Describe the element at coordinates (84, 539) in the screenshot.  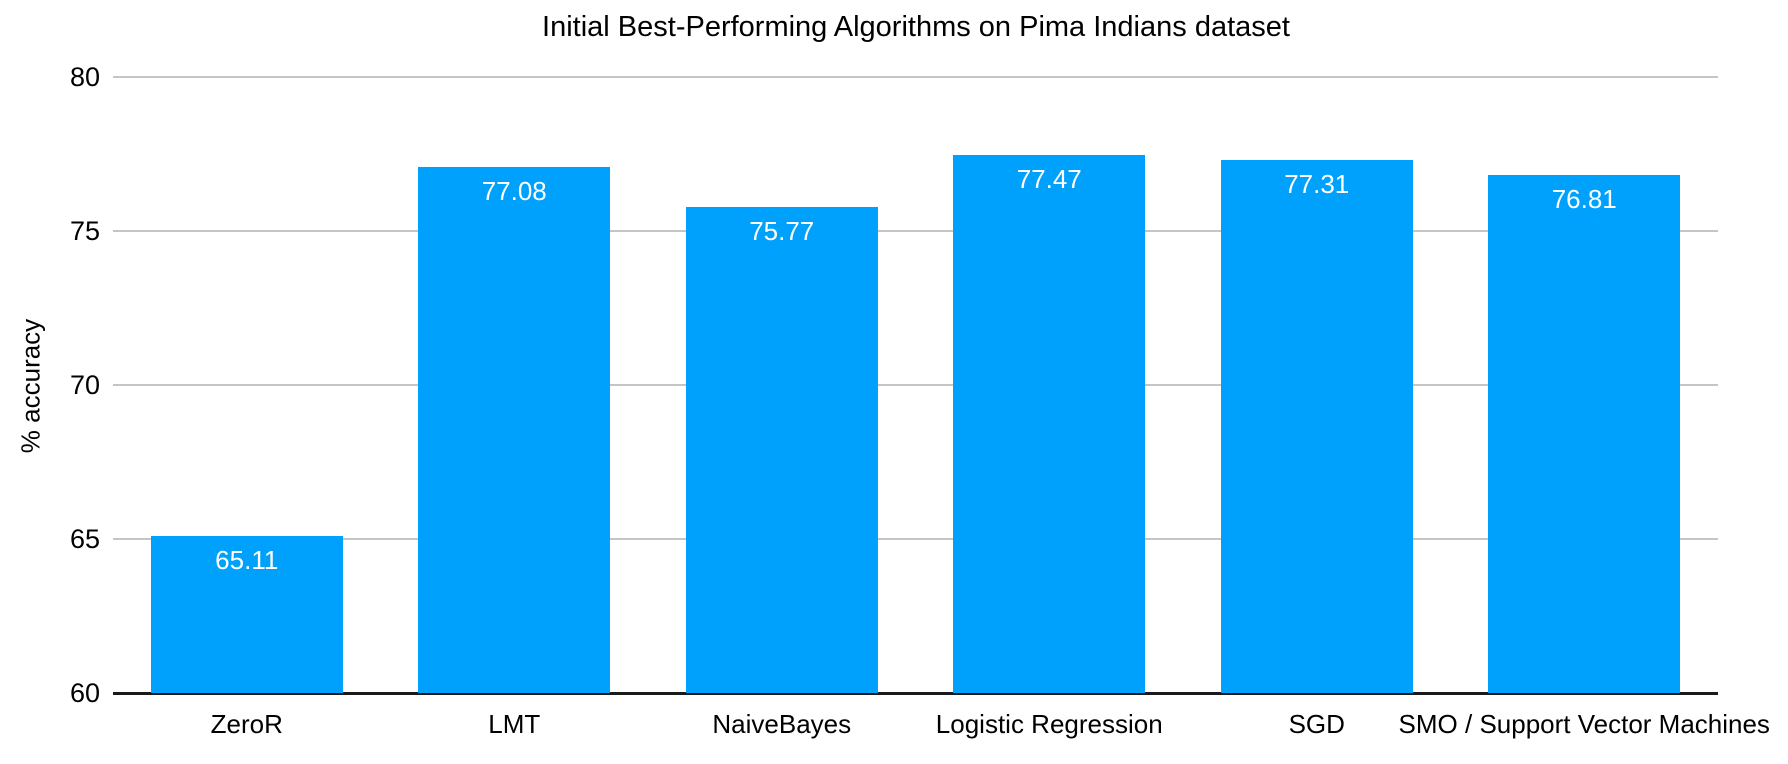
I see `y-tick-label: 65` at that location.